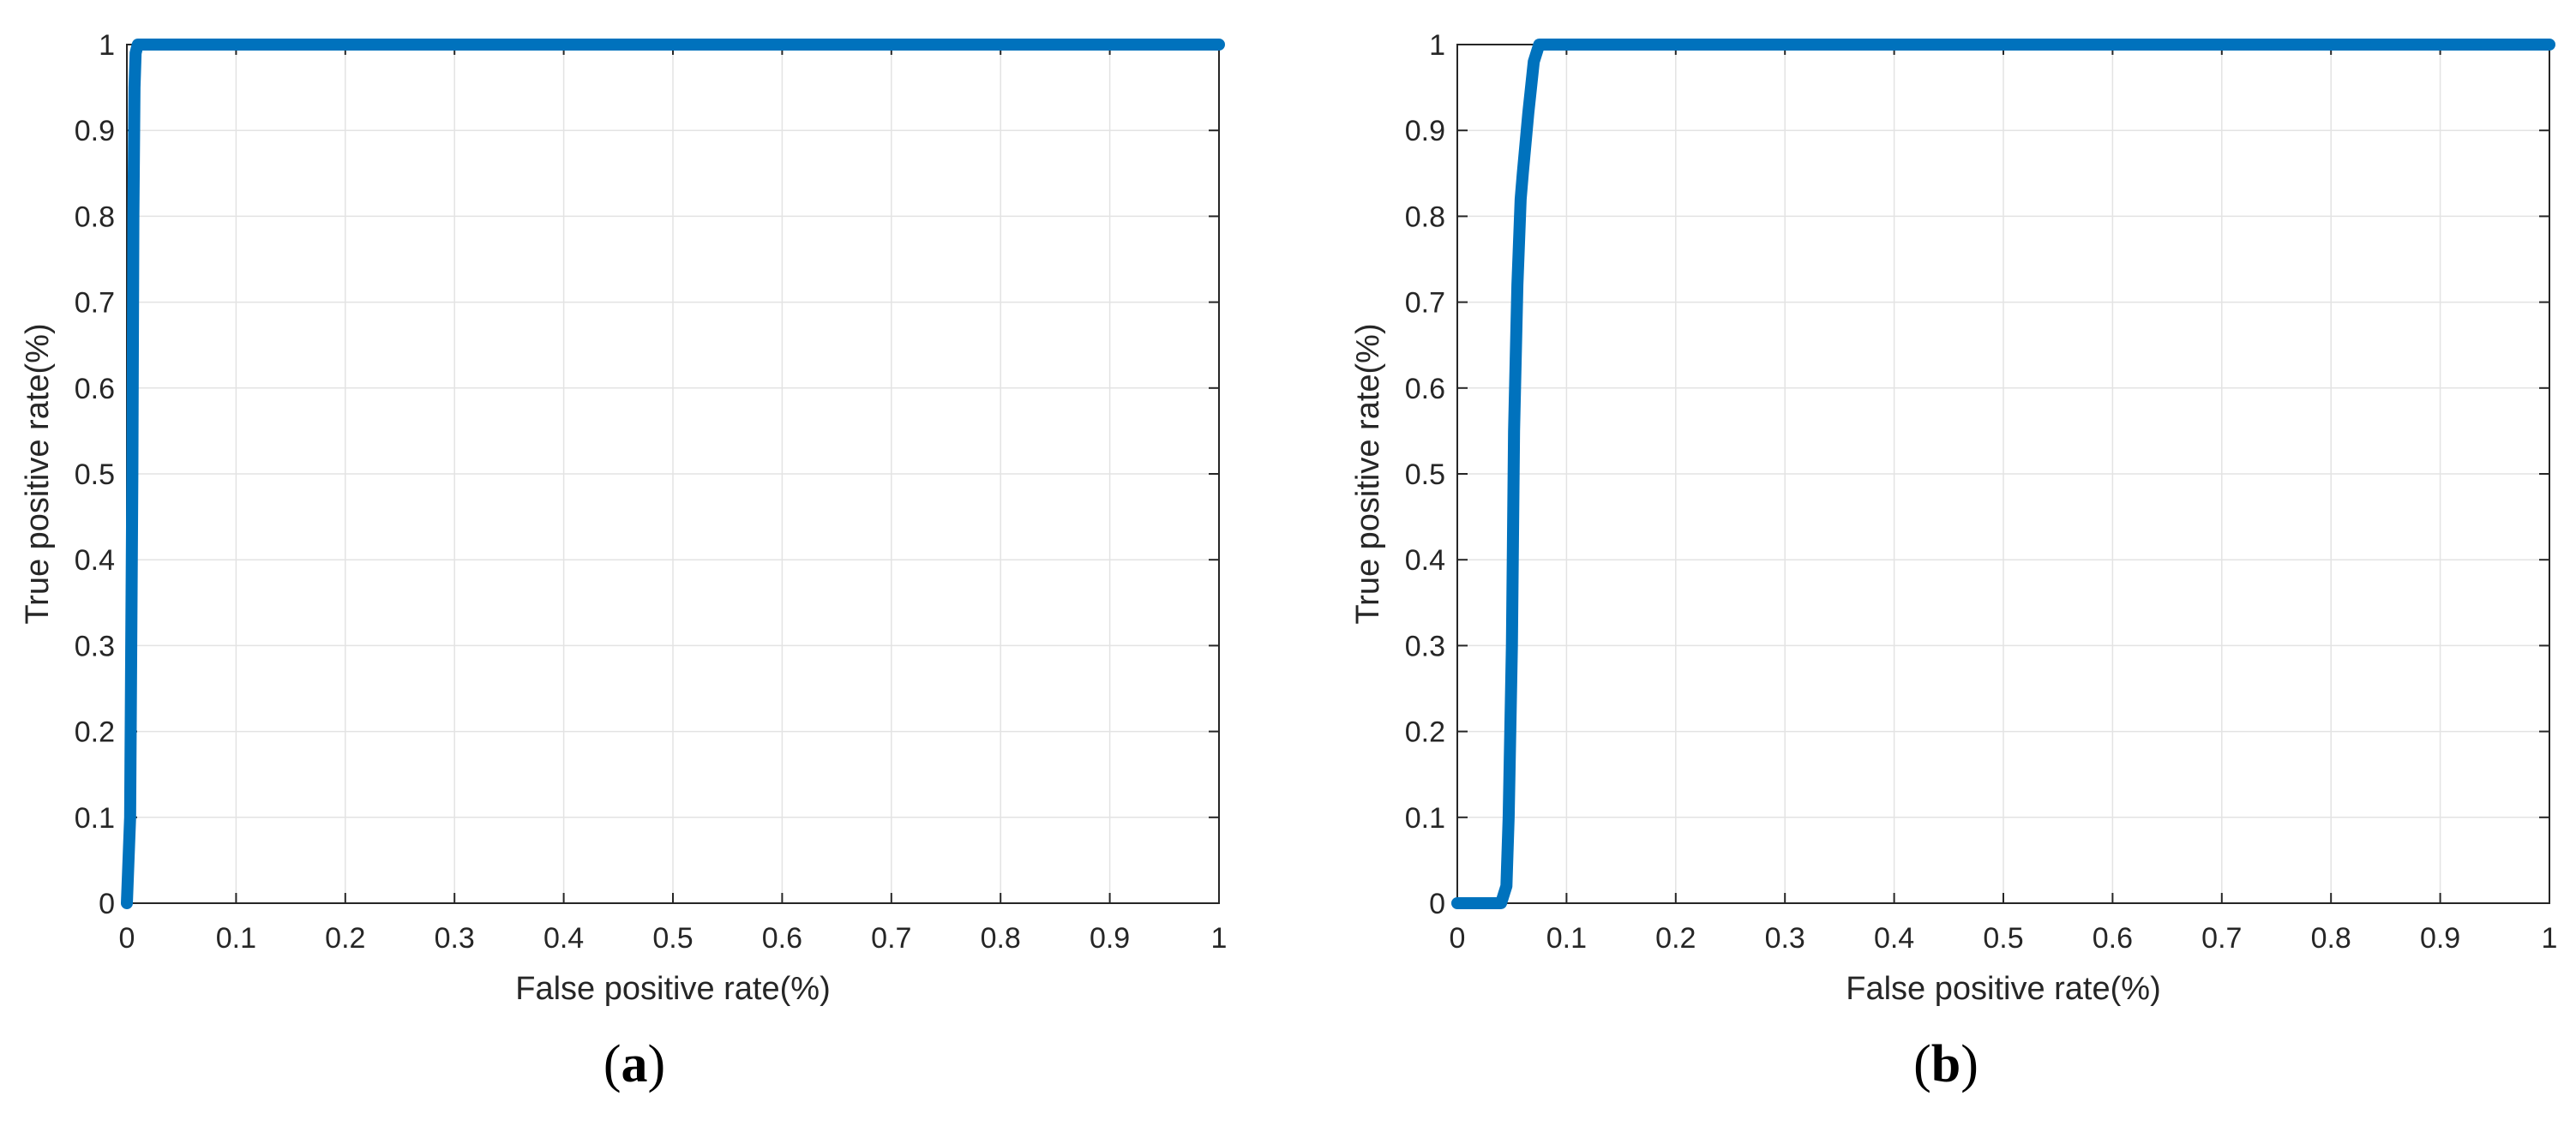 This screenshot has width=2576, height=1138. I want to click on panel-a-label: (a), so click(634, 1064).